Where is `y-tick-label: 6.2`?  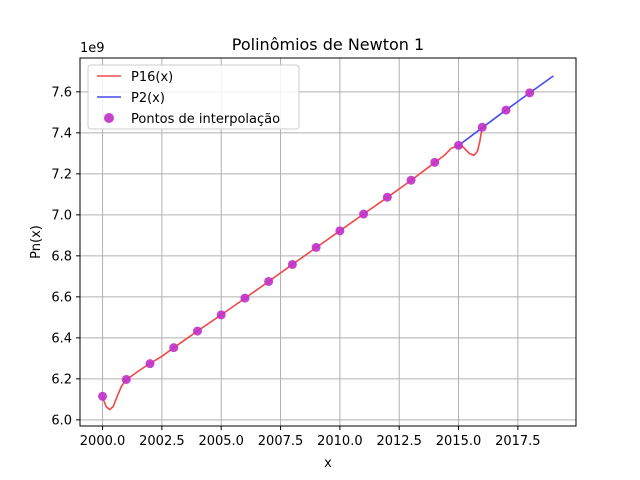 y-tick-label: 6.2 is located at coordinates (61, 379).